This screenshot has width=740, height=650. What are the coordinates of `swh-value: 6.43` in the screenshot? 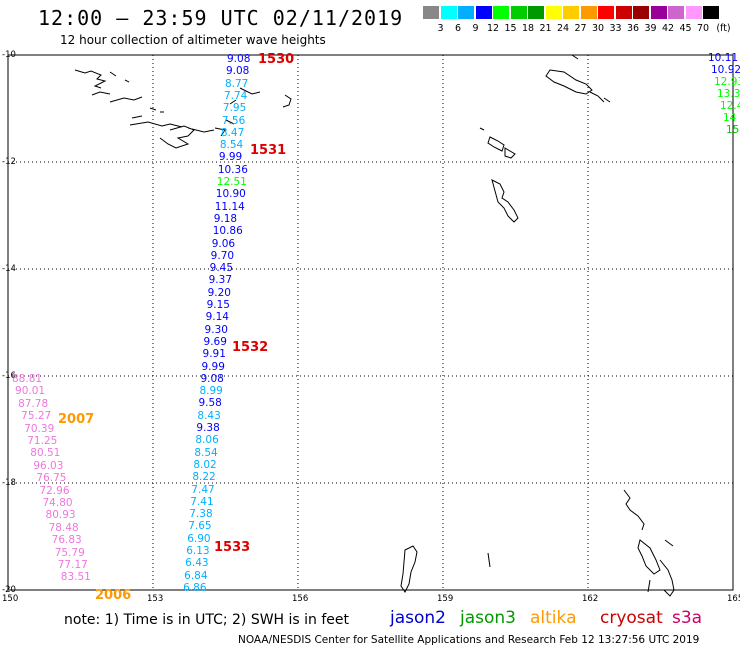 It's located at (197, 563).